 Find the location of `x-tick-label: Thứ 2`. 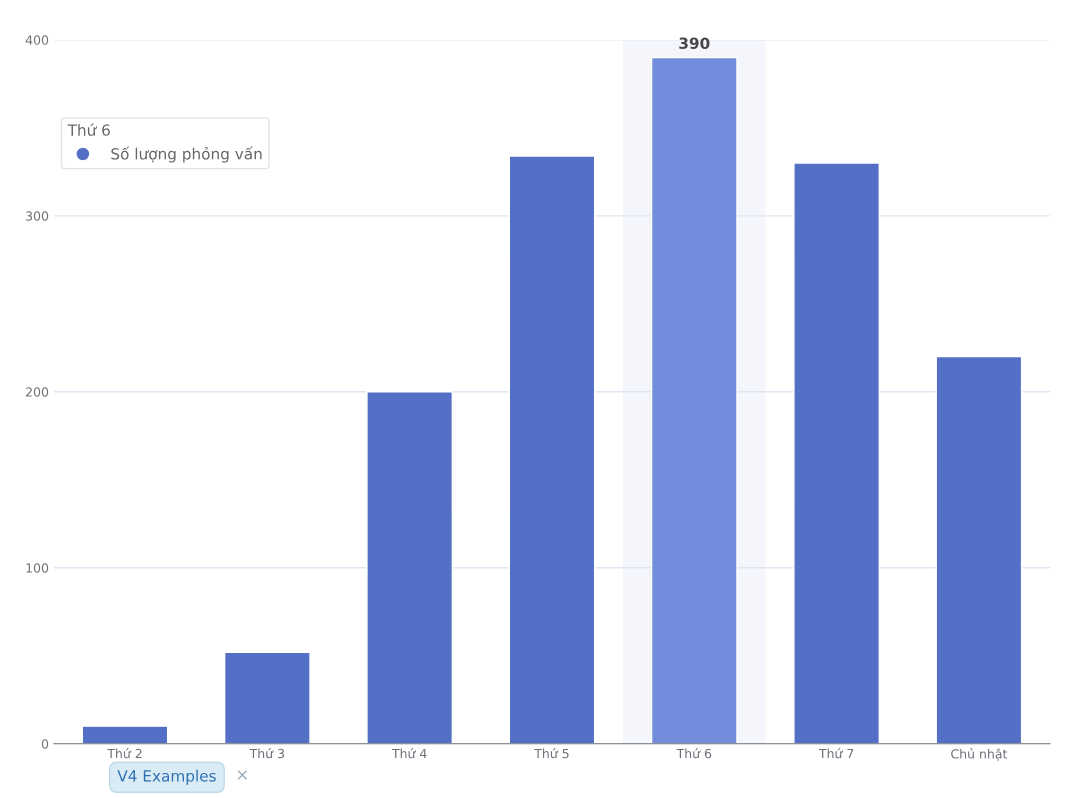

x-tick-label: Thứ 2 is located at coordinates (124, 753).